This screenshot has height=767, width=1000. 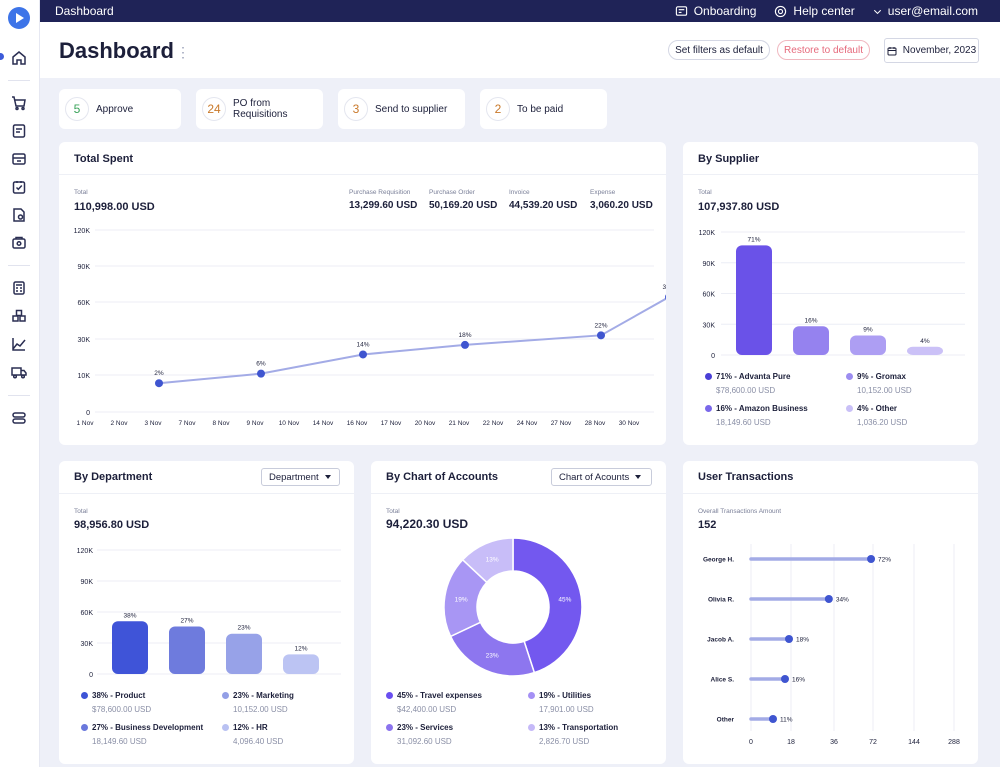 What do you see at coordinates (411, 109) in the screenshot?
I see `action-label: Send to supplier` at bounding box center [411, 109].